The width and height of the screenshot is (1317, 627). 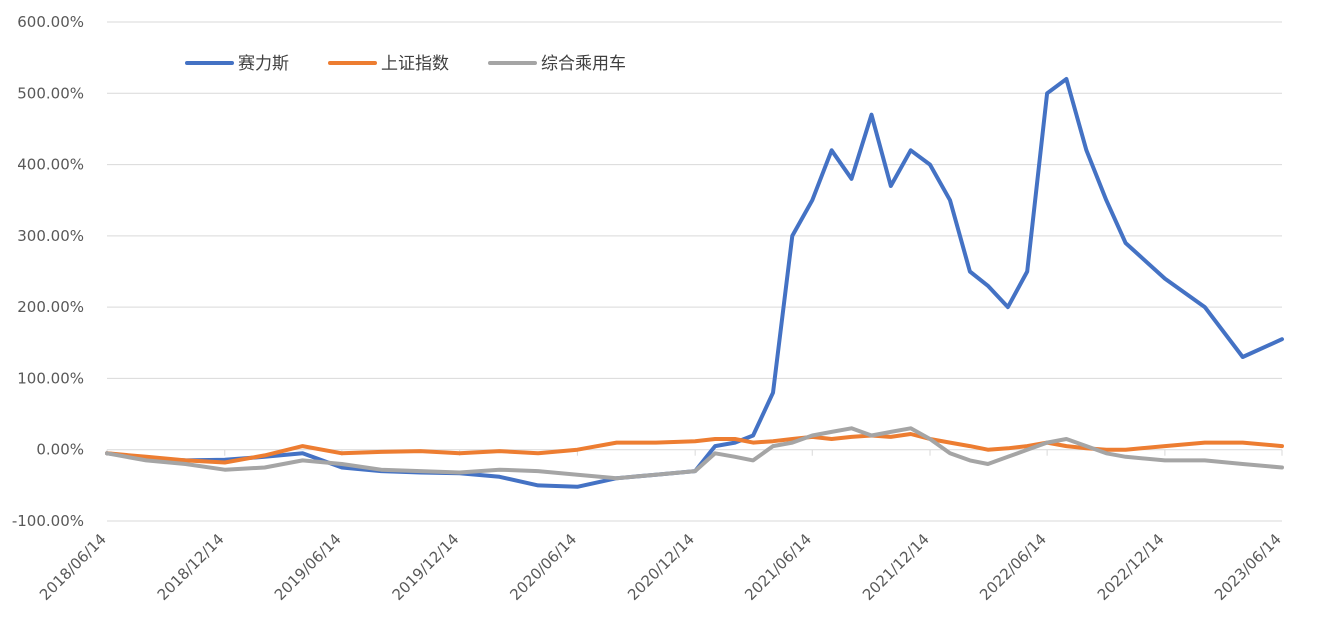 What do you see at coordinates (778, 567) in the screenshot?
I see `x-tick-label: 2021/06/14` at bounding box center [778, 567].